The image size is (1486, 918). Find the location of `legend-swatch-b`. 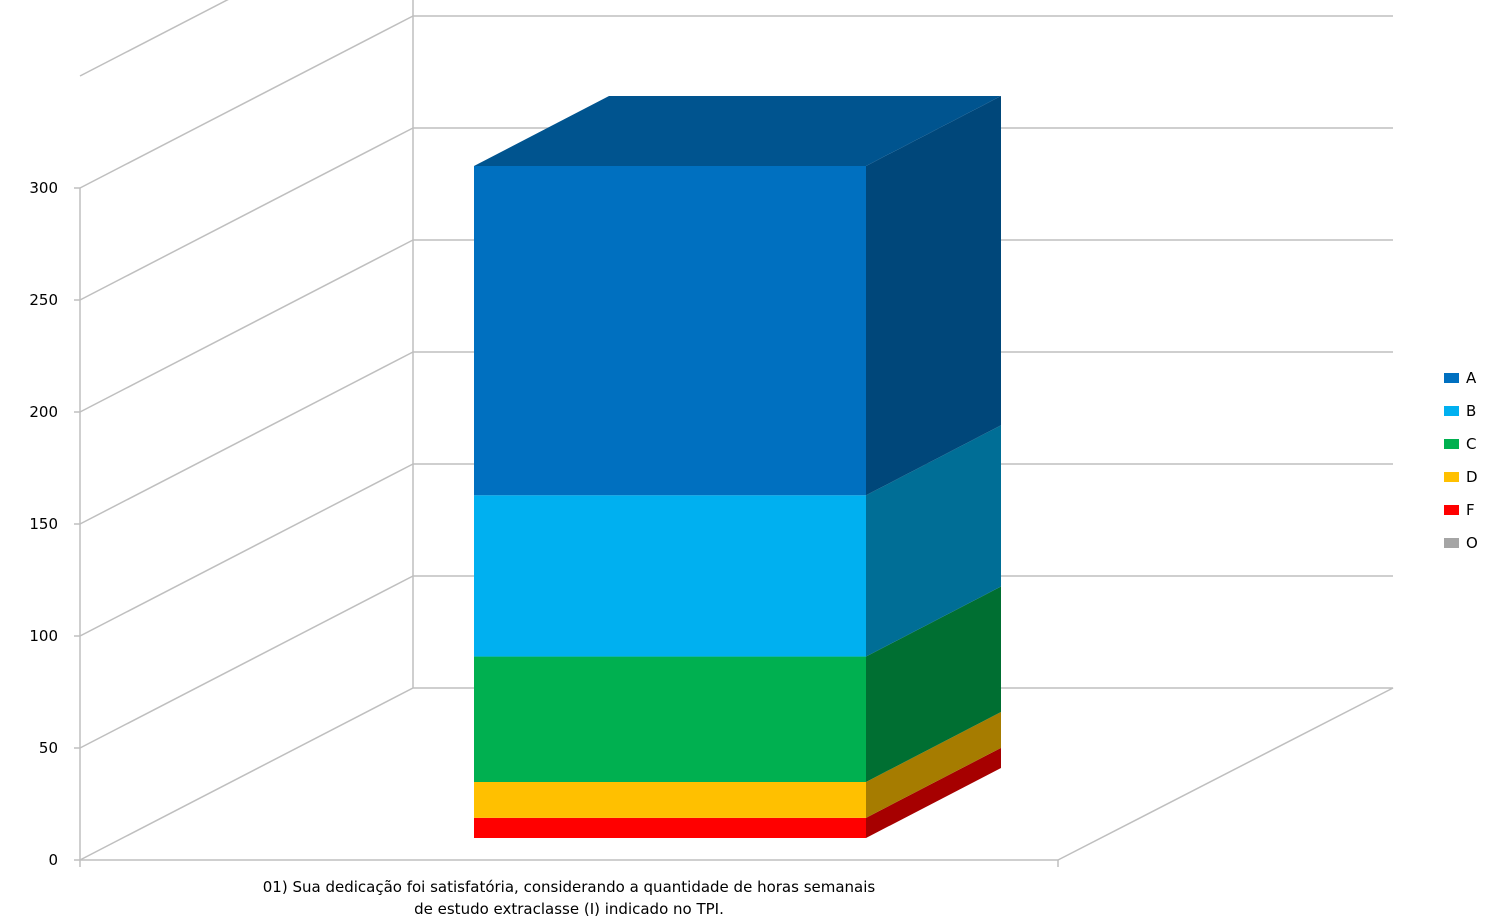

legend-swatch-b is located at coordinates (1451, 411).